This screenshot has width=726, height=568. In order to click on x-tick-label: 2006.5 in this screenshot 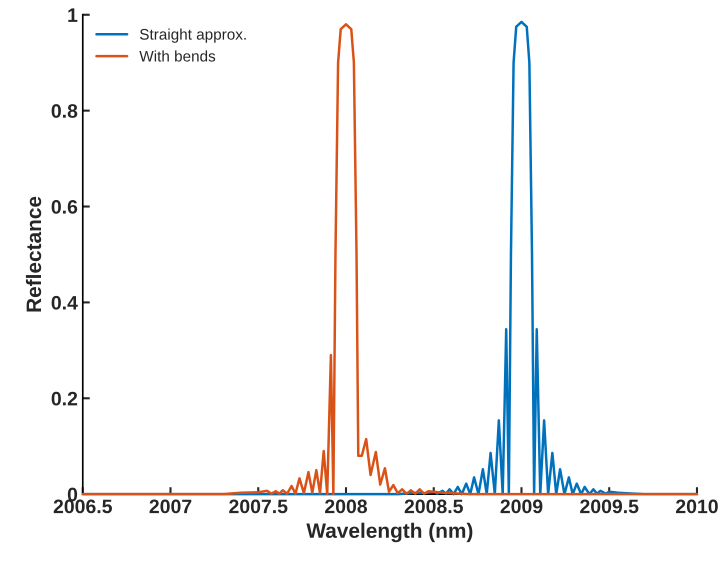, I will do `click(83, 507)`.